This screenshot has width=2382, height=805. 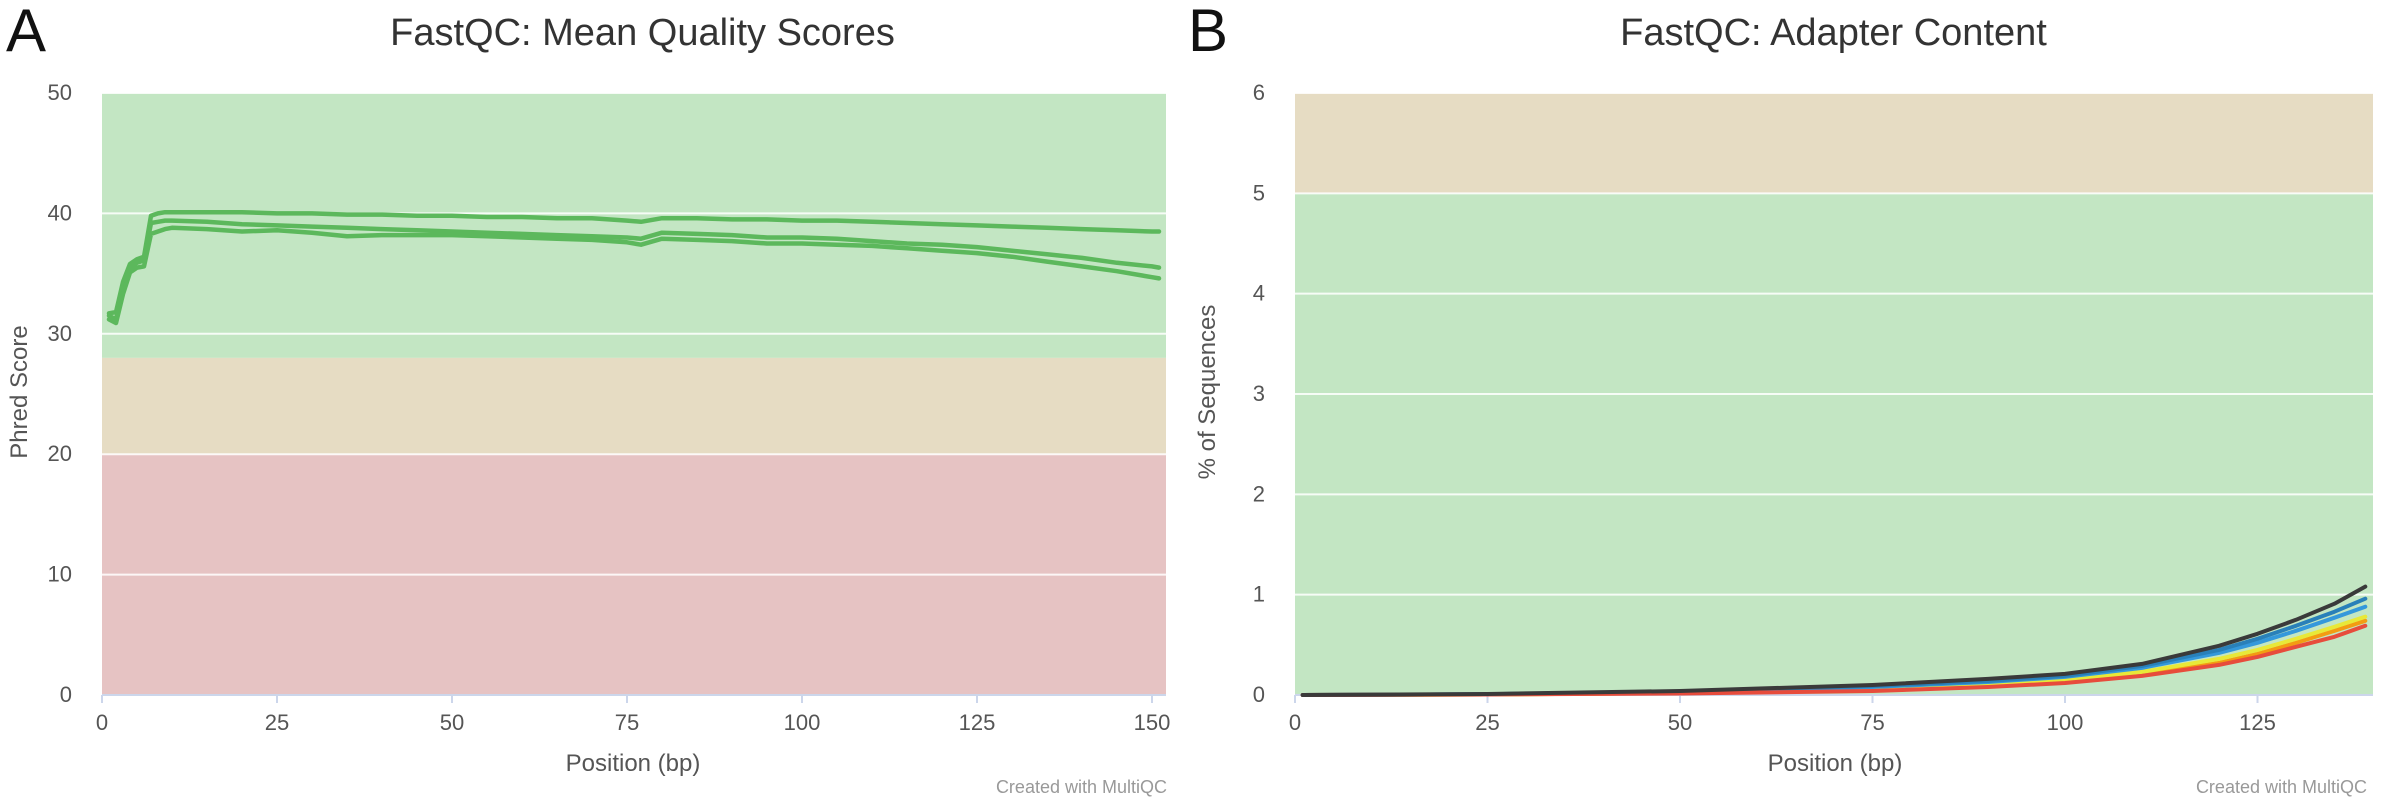 I want to click on x-tick-label: 150, so click(x=1152, y=722).